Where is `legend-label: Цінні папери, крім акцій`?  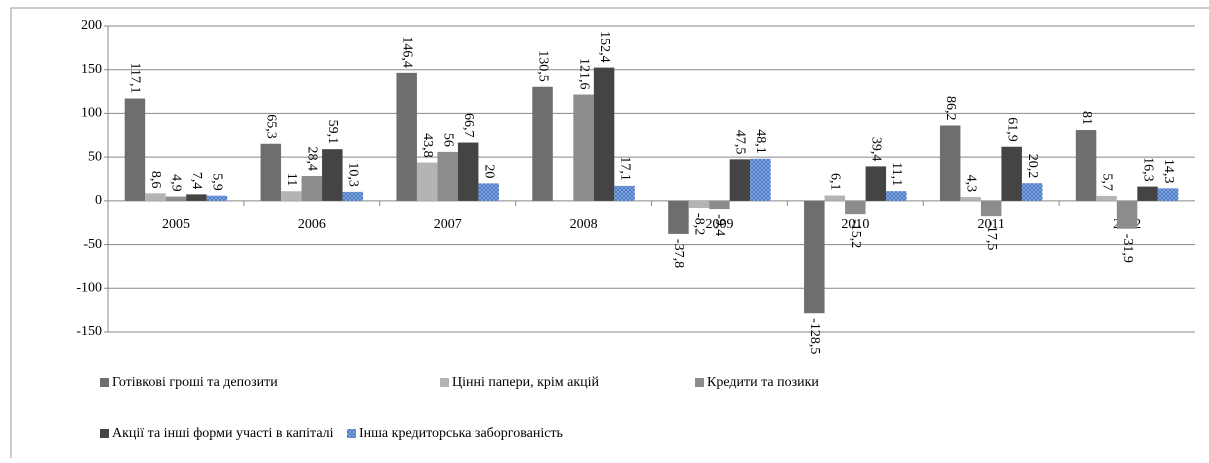
legend-label: Цінні папери, крім акцій is located at coordinates (526, 382).